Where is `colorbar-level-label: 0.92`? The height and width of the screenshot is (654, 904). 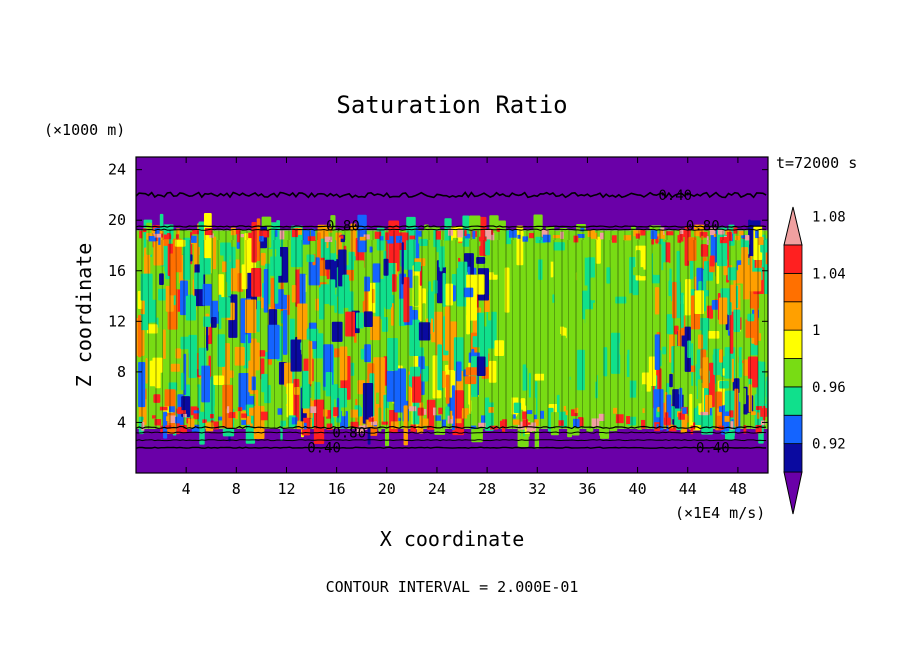 colorbar-level-label: 0.92 is located at coordinates (829, 445).